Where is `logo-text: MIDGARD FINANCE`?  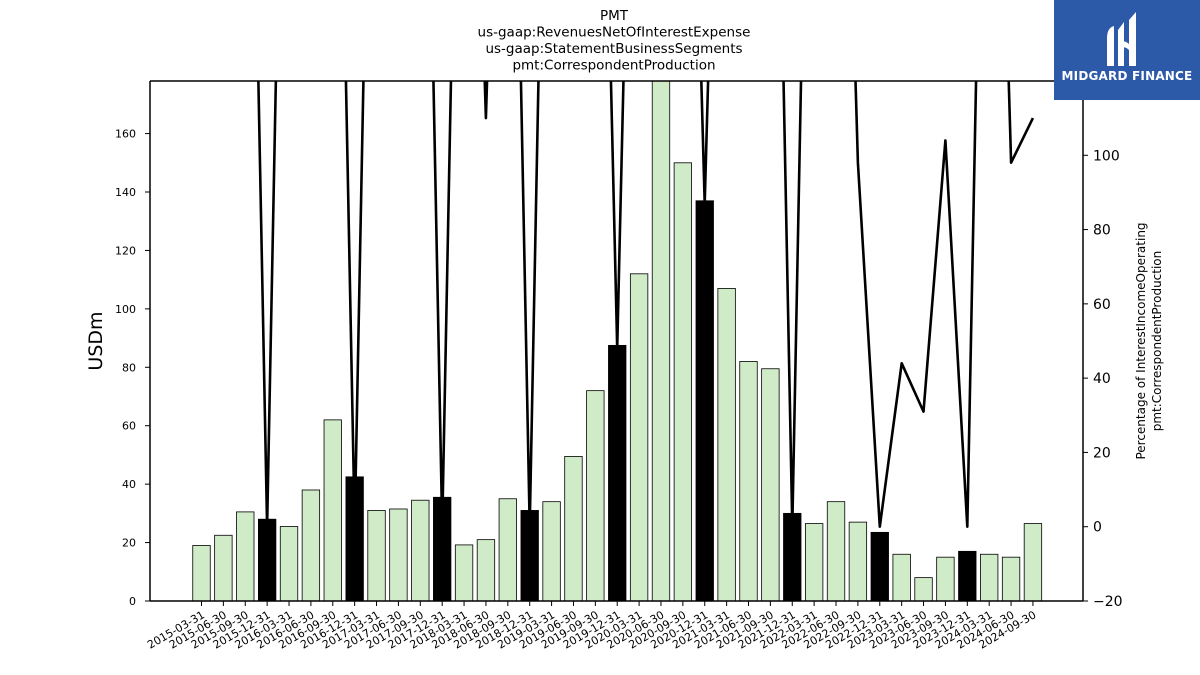
logo-text: MIDGARD FINANCE is located at coordinates (1127, 76).